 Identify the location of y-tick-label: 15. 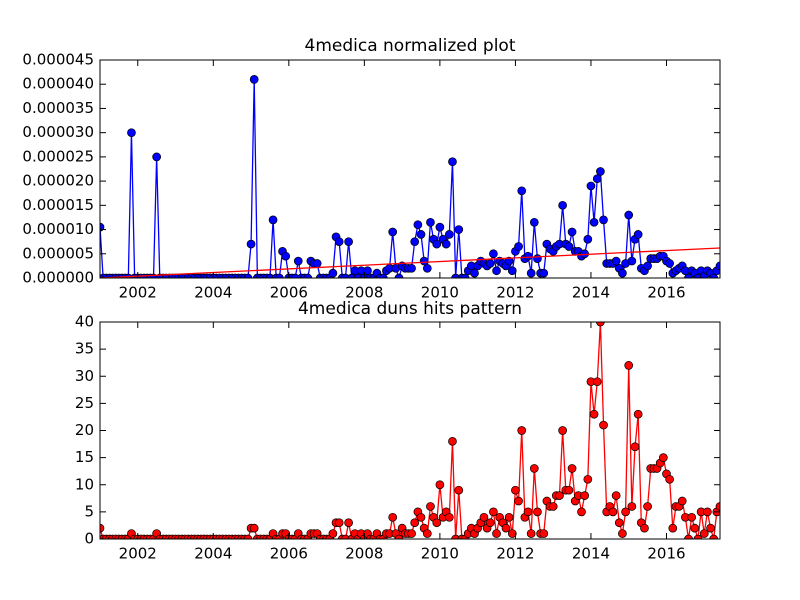
(84, 457).